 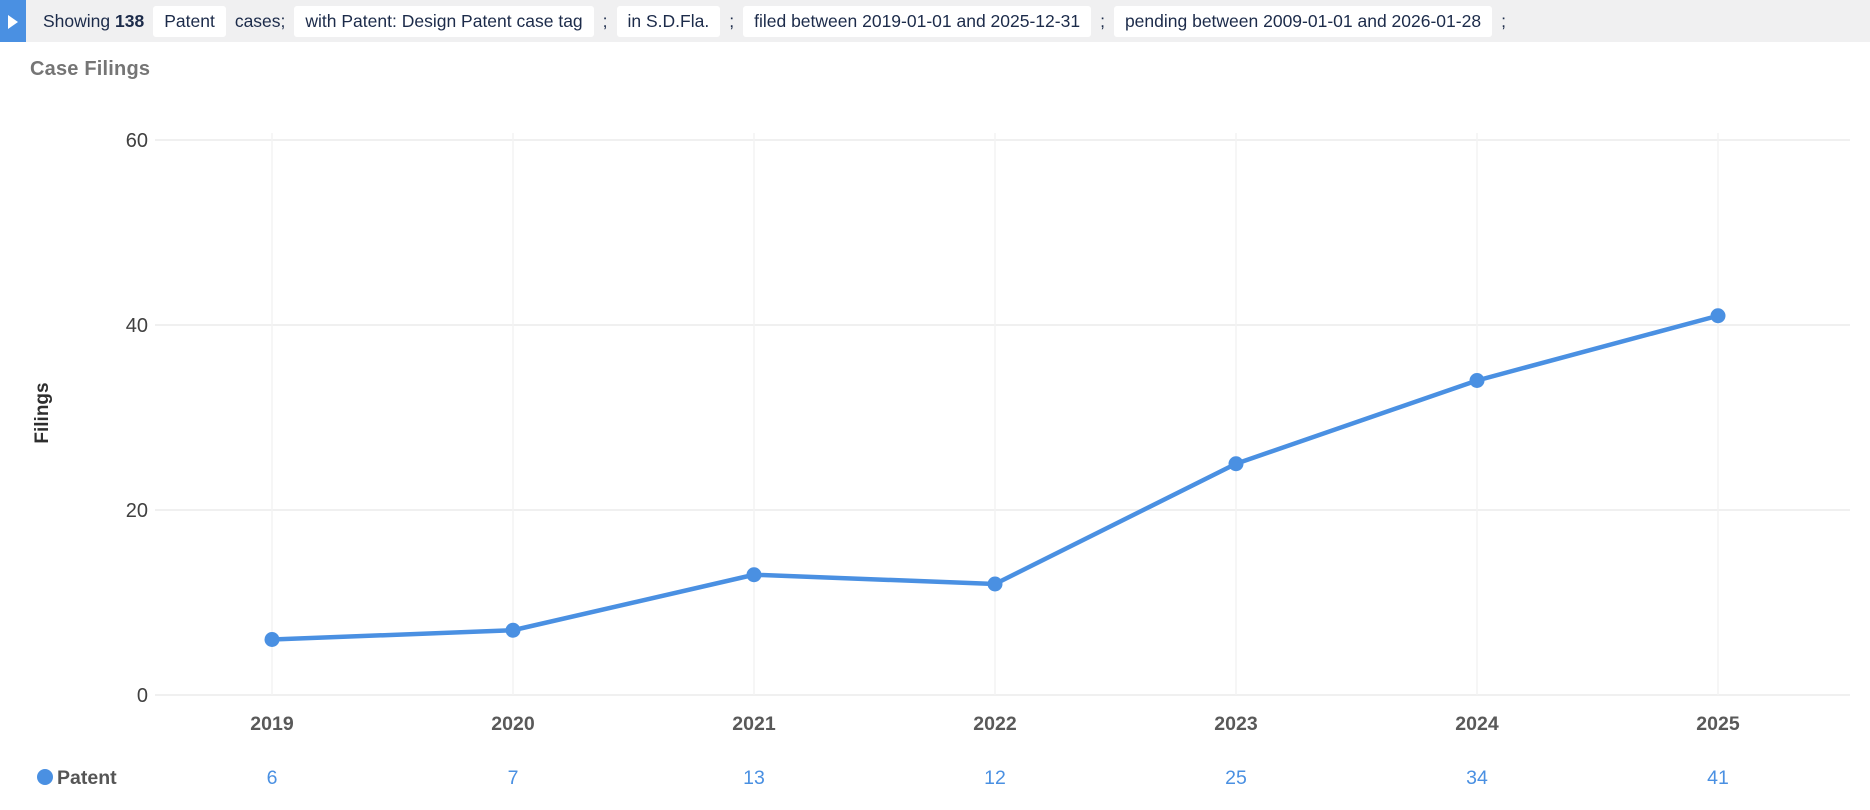 I want to click on legend-value-2020: 7, so click(x=513, y=778).